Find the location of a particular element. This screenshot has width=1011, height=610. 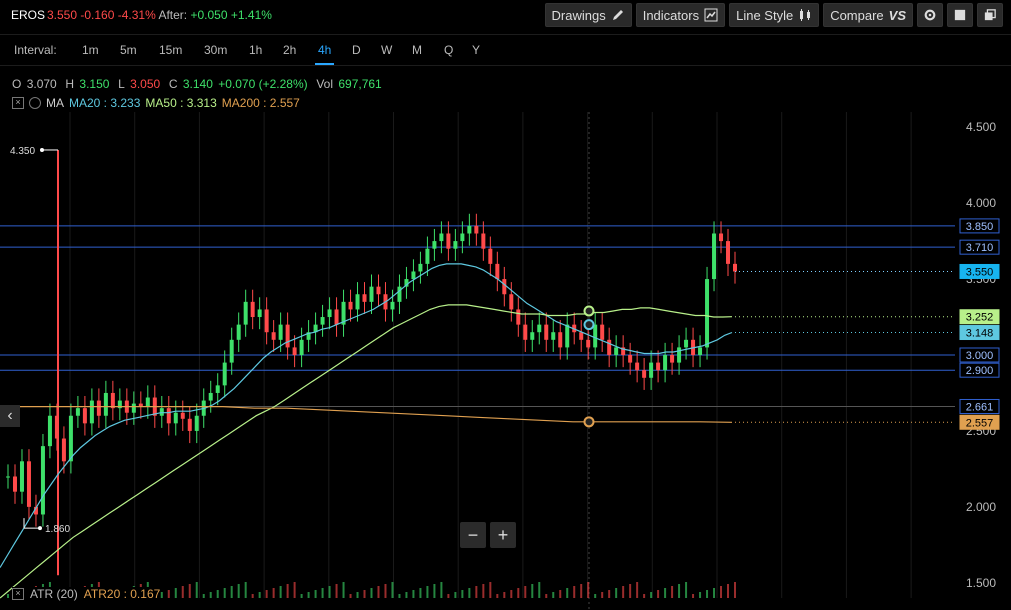

symbol-label: EROS is located at coordinates (28, 15).